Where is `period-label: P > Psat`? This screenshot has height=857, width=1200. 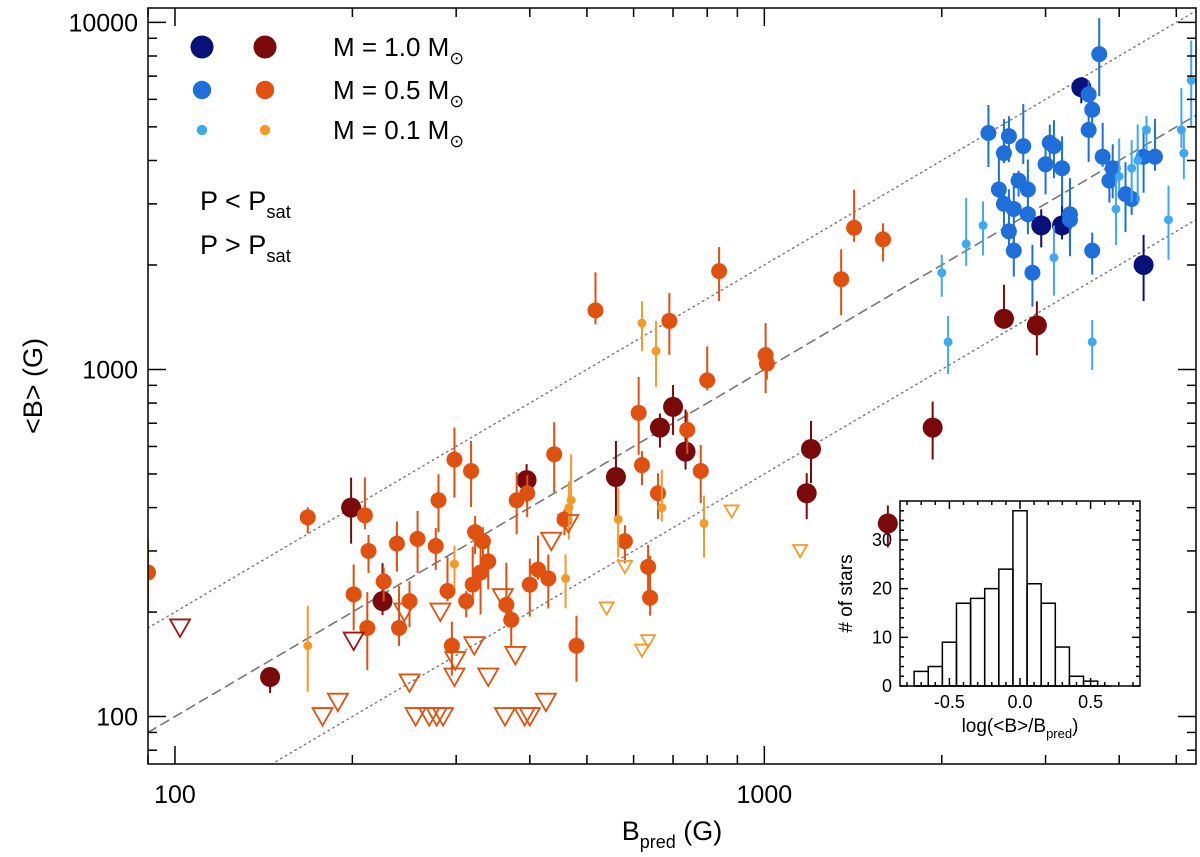 period-label: P > Psat is located at coordinates (245, 248).